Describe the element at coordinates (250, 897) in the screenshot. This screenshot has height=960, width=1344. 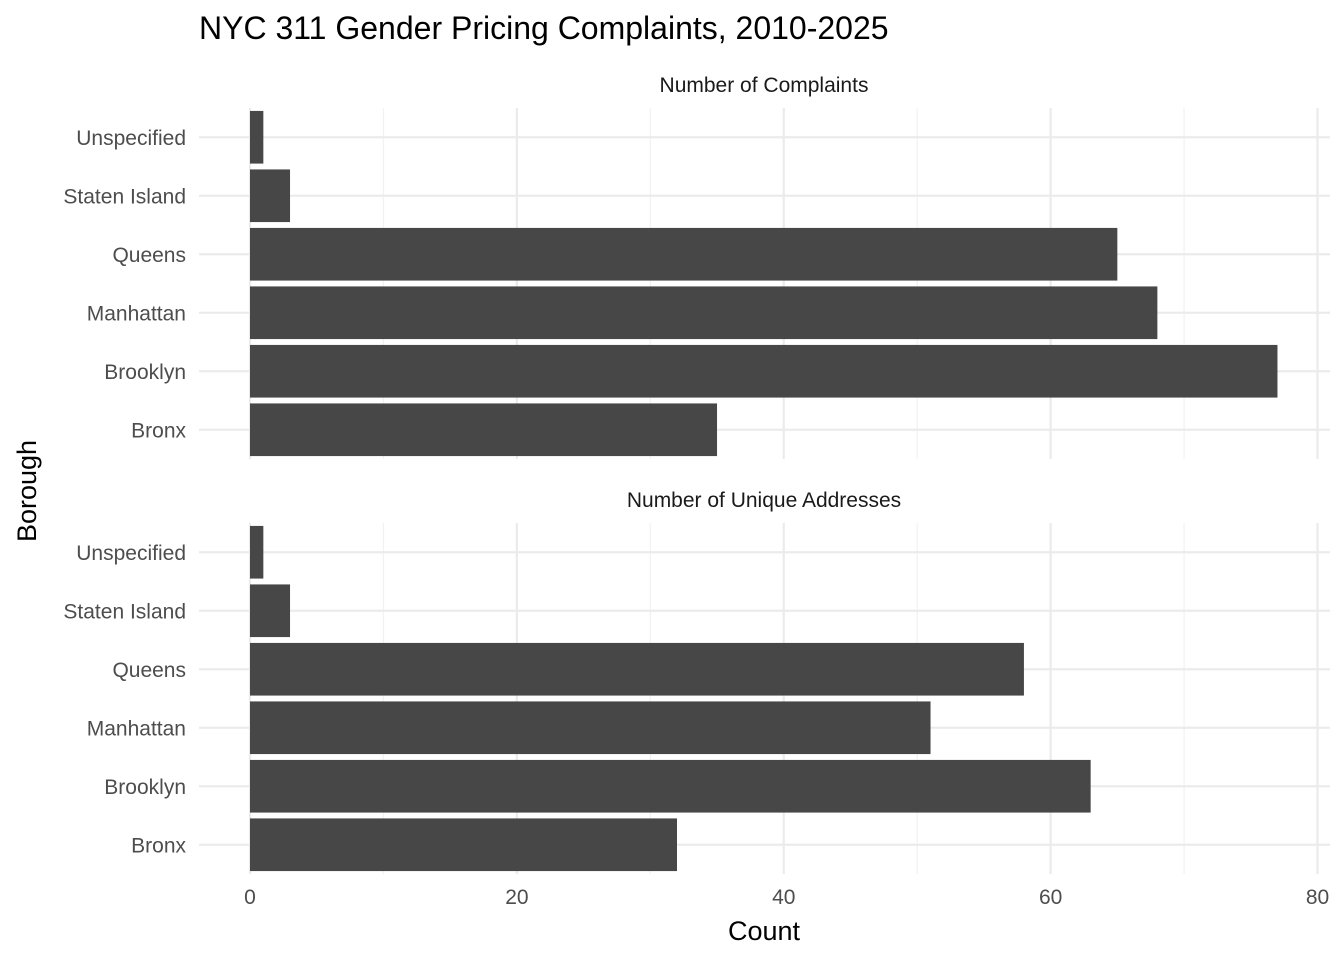
I see `x-tick-label: 0` at that location.